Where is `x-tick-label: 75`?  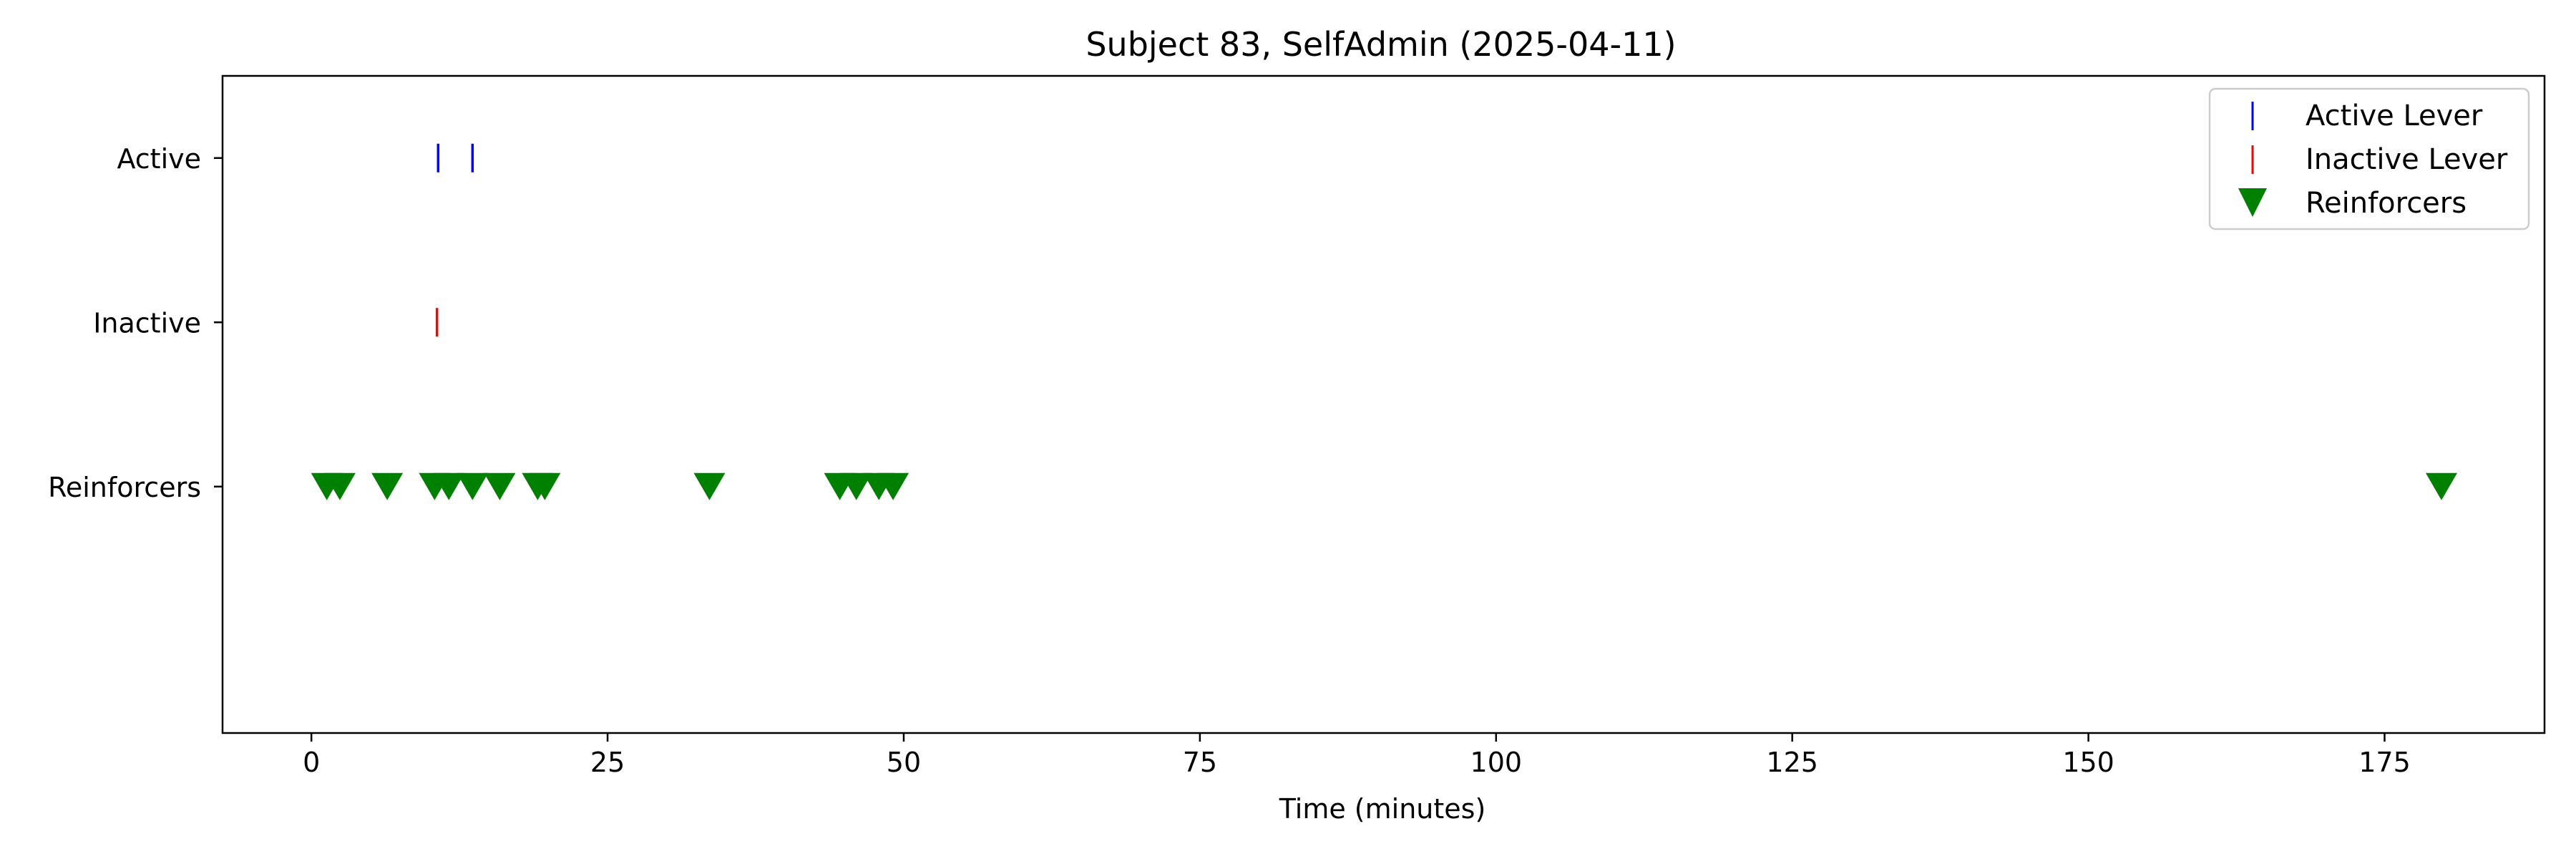
x-tick-label: 75 is located at coordinates (1200, 762).